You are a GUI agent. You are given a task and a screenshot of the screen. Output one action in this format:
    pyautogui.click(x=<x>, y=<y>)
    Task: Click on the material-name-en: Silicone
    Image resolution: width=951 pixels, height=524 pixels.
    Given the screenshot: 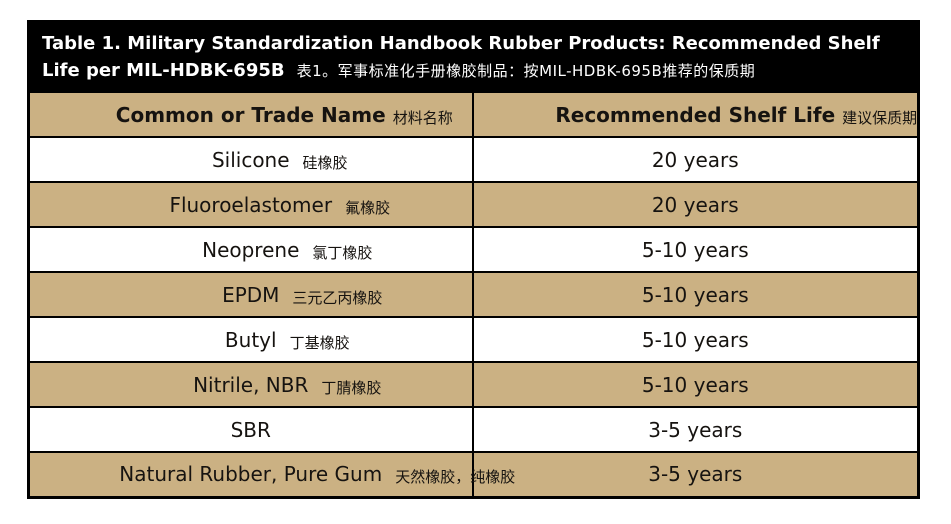 What is the action you would take?
    pyautogui.click(x=250, y=159)
    